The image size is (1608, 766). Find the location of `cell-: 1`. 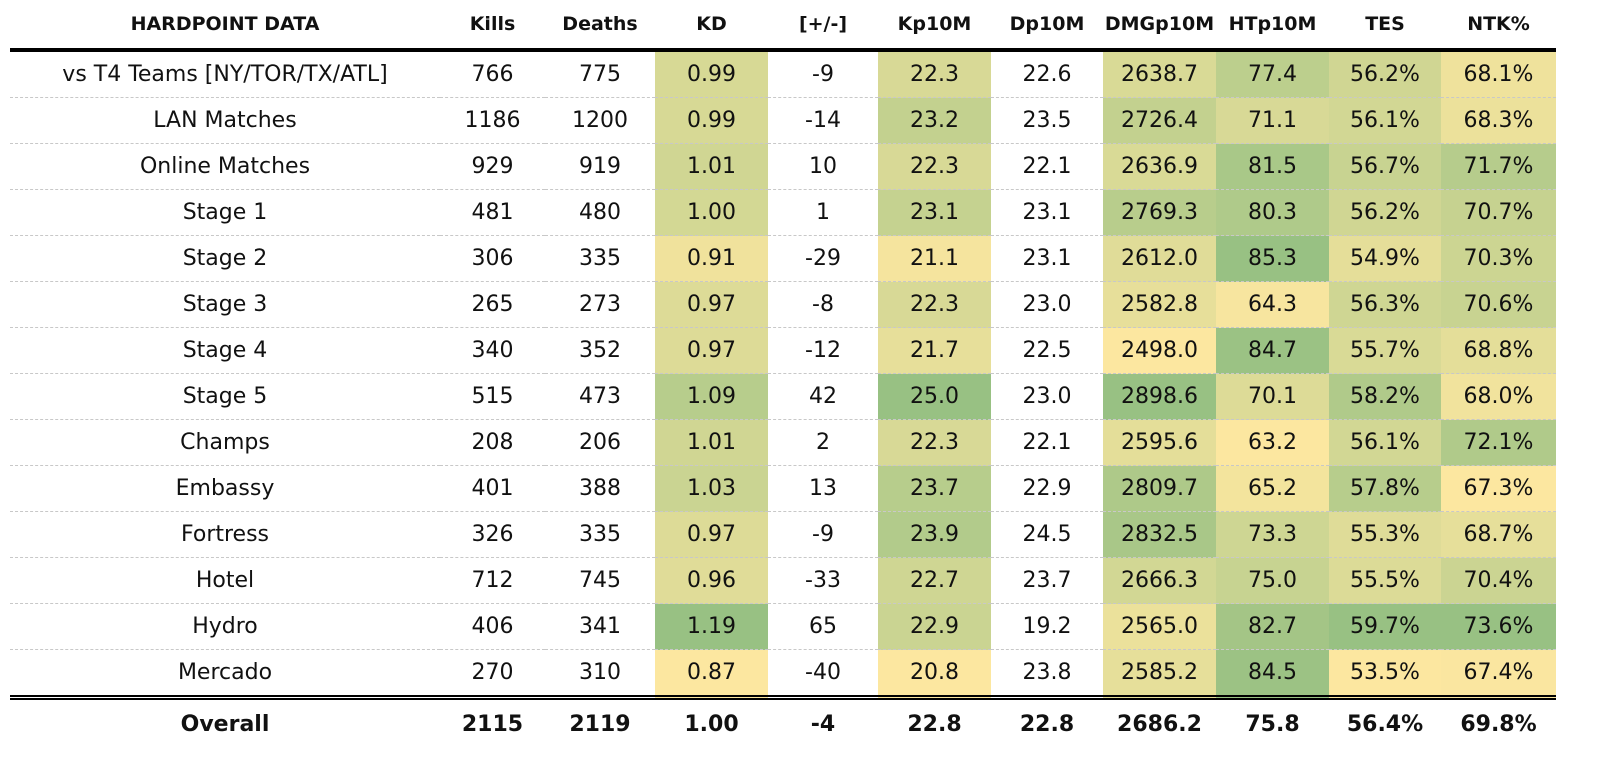

cell-: 1 is located at coordinates (823, 212).